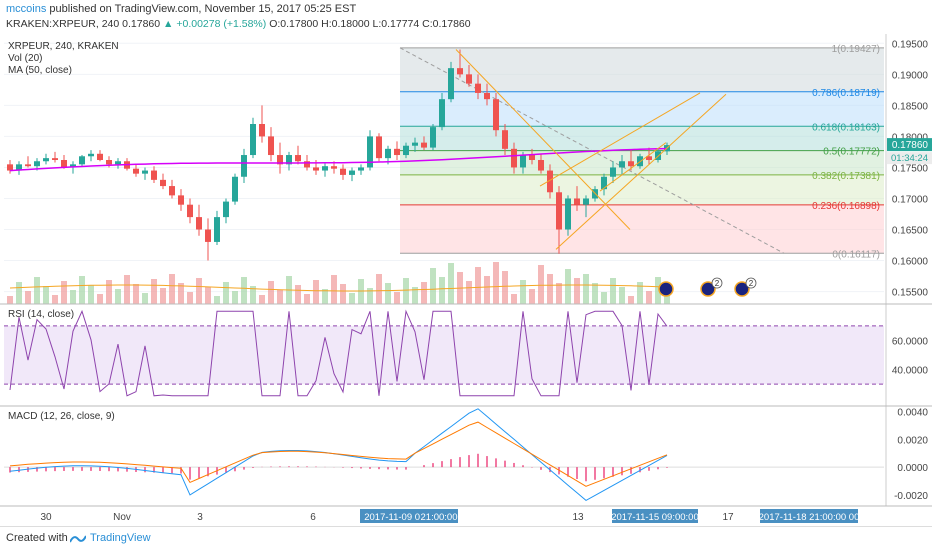 The width and height of the screenshot is (932, 550). Describe the element at coordinates (122, 517) in the screenshot. I see `time-tick-label: Nov` at that location.